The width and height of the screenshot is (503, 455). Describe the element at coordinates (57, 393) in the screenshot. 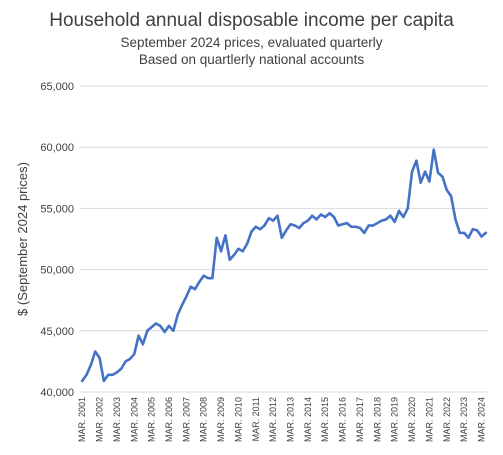

I see `y-tick-label: 40,000` at that location.